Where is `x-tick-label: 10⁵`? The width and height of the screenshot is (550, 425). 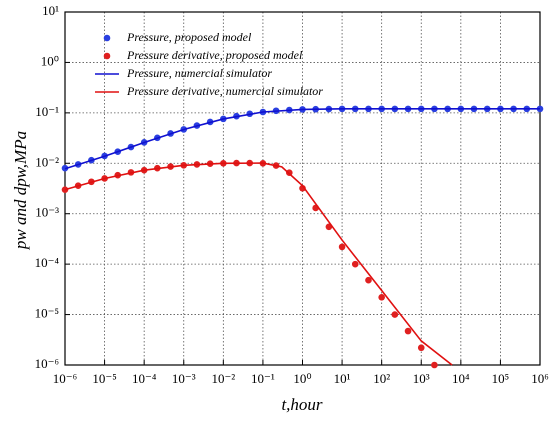
x-tick-label: 10⁵ is located at coordinates (501, 378).